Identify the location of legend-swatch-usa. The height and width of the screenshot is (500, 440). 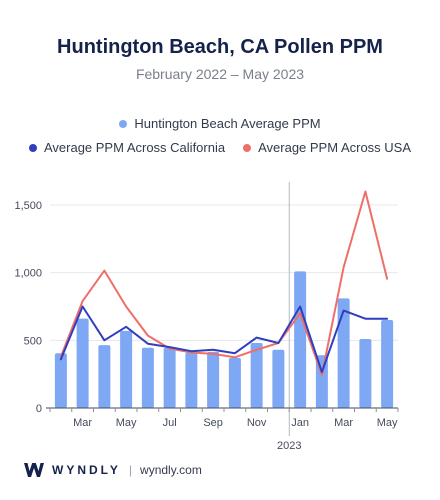
(247, 147).